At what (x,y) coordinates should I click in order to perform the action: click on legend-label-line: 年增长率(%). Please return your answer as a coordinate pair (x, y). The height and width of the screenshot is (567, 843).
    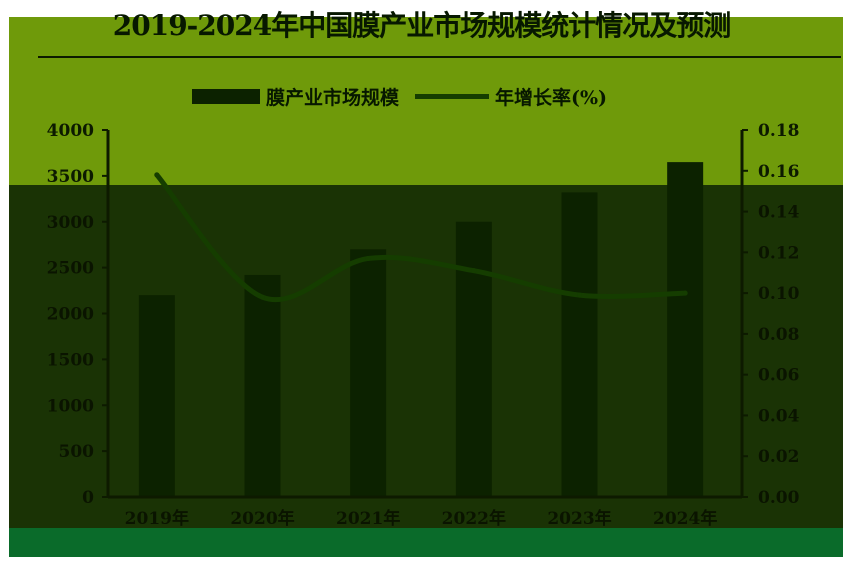
    Looking at the image, I should click on (551, 97).